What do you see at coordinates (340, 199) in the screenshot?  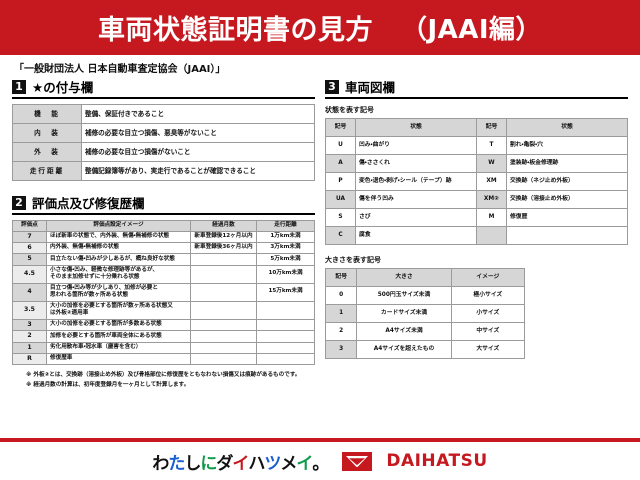 I see `state-symbol-left: UA` at bounding box center [340, 199].